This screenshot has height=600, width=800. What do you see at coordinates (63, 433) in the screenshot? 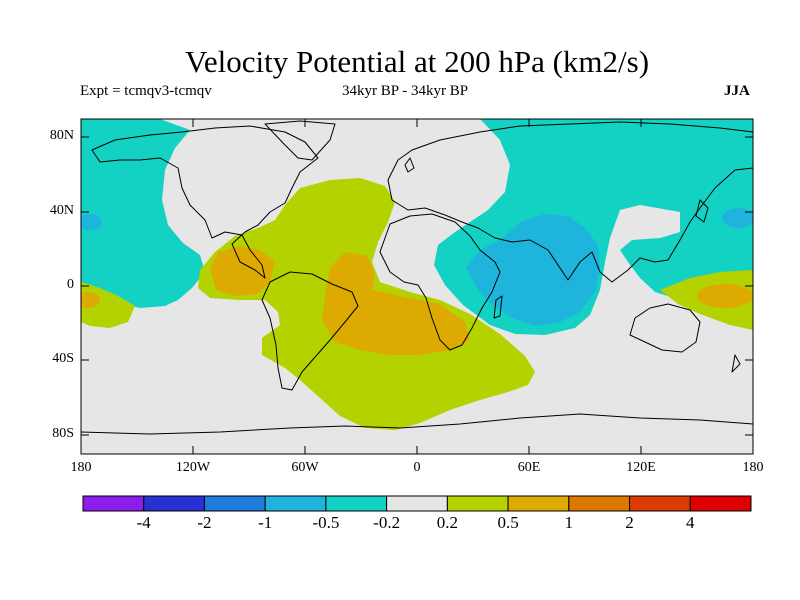
I see `lat-label-80s: 80S` at bounding box center [63, 433].